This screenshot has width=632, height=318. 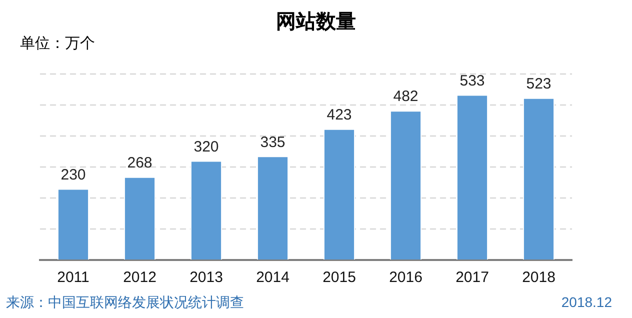 What do you see at coordinates (339, 115) in the screenshot?
I see `data-label: 423` at bounding box center [339, 115].